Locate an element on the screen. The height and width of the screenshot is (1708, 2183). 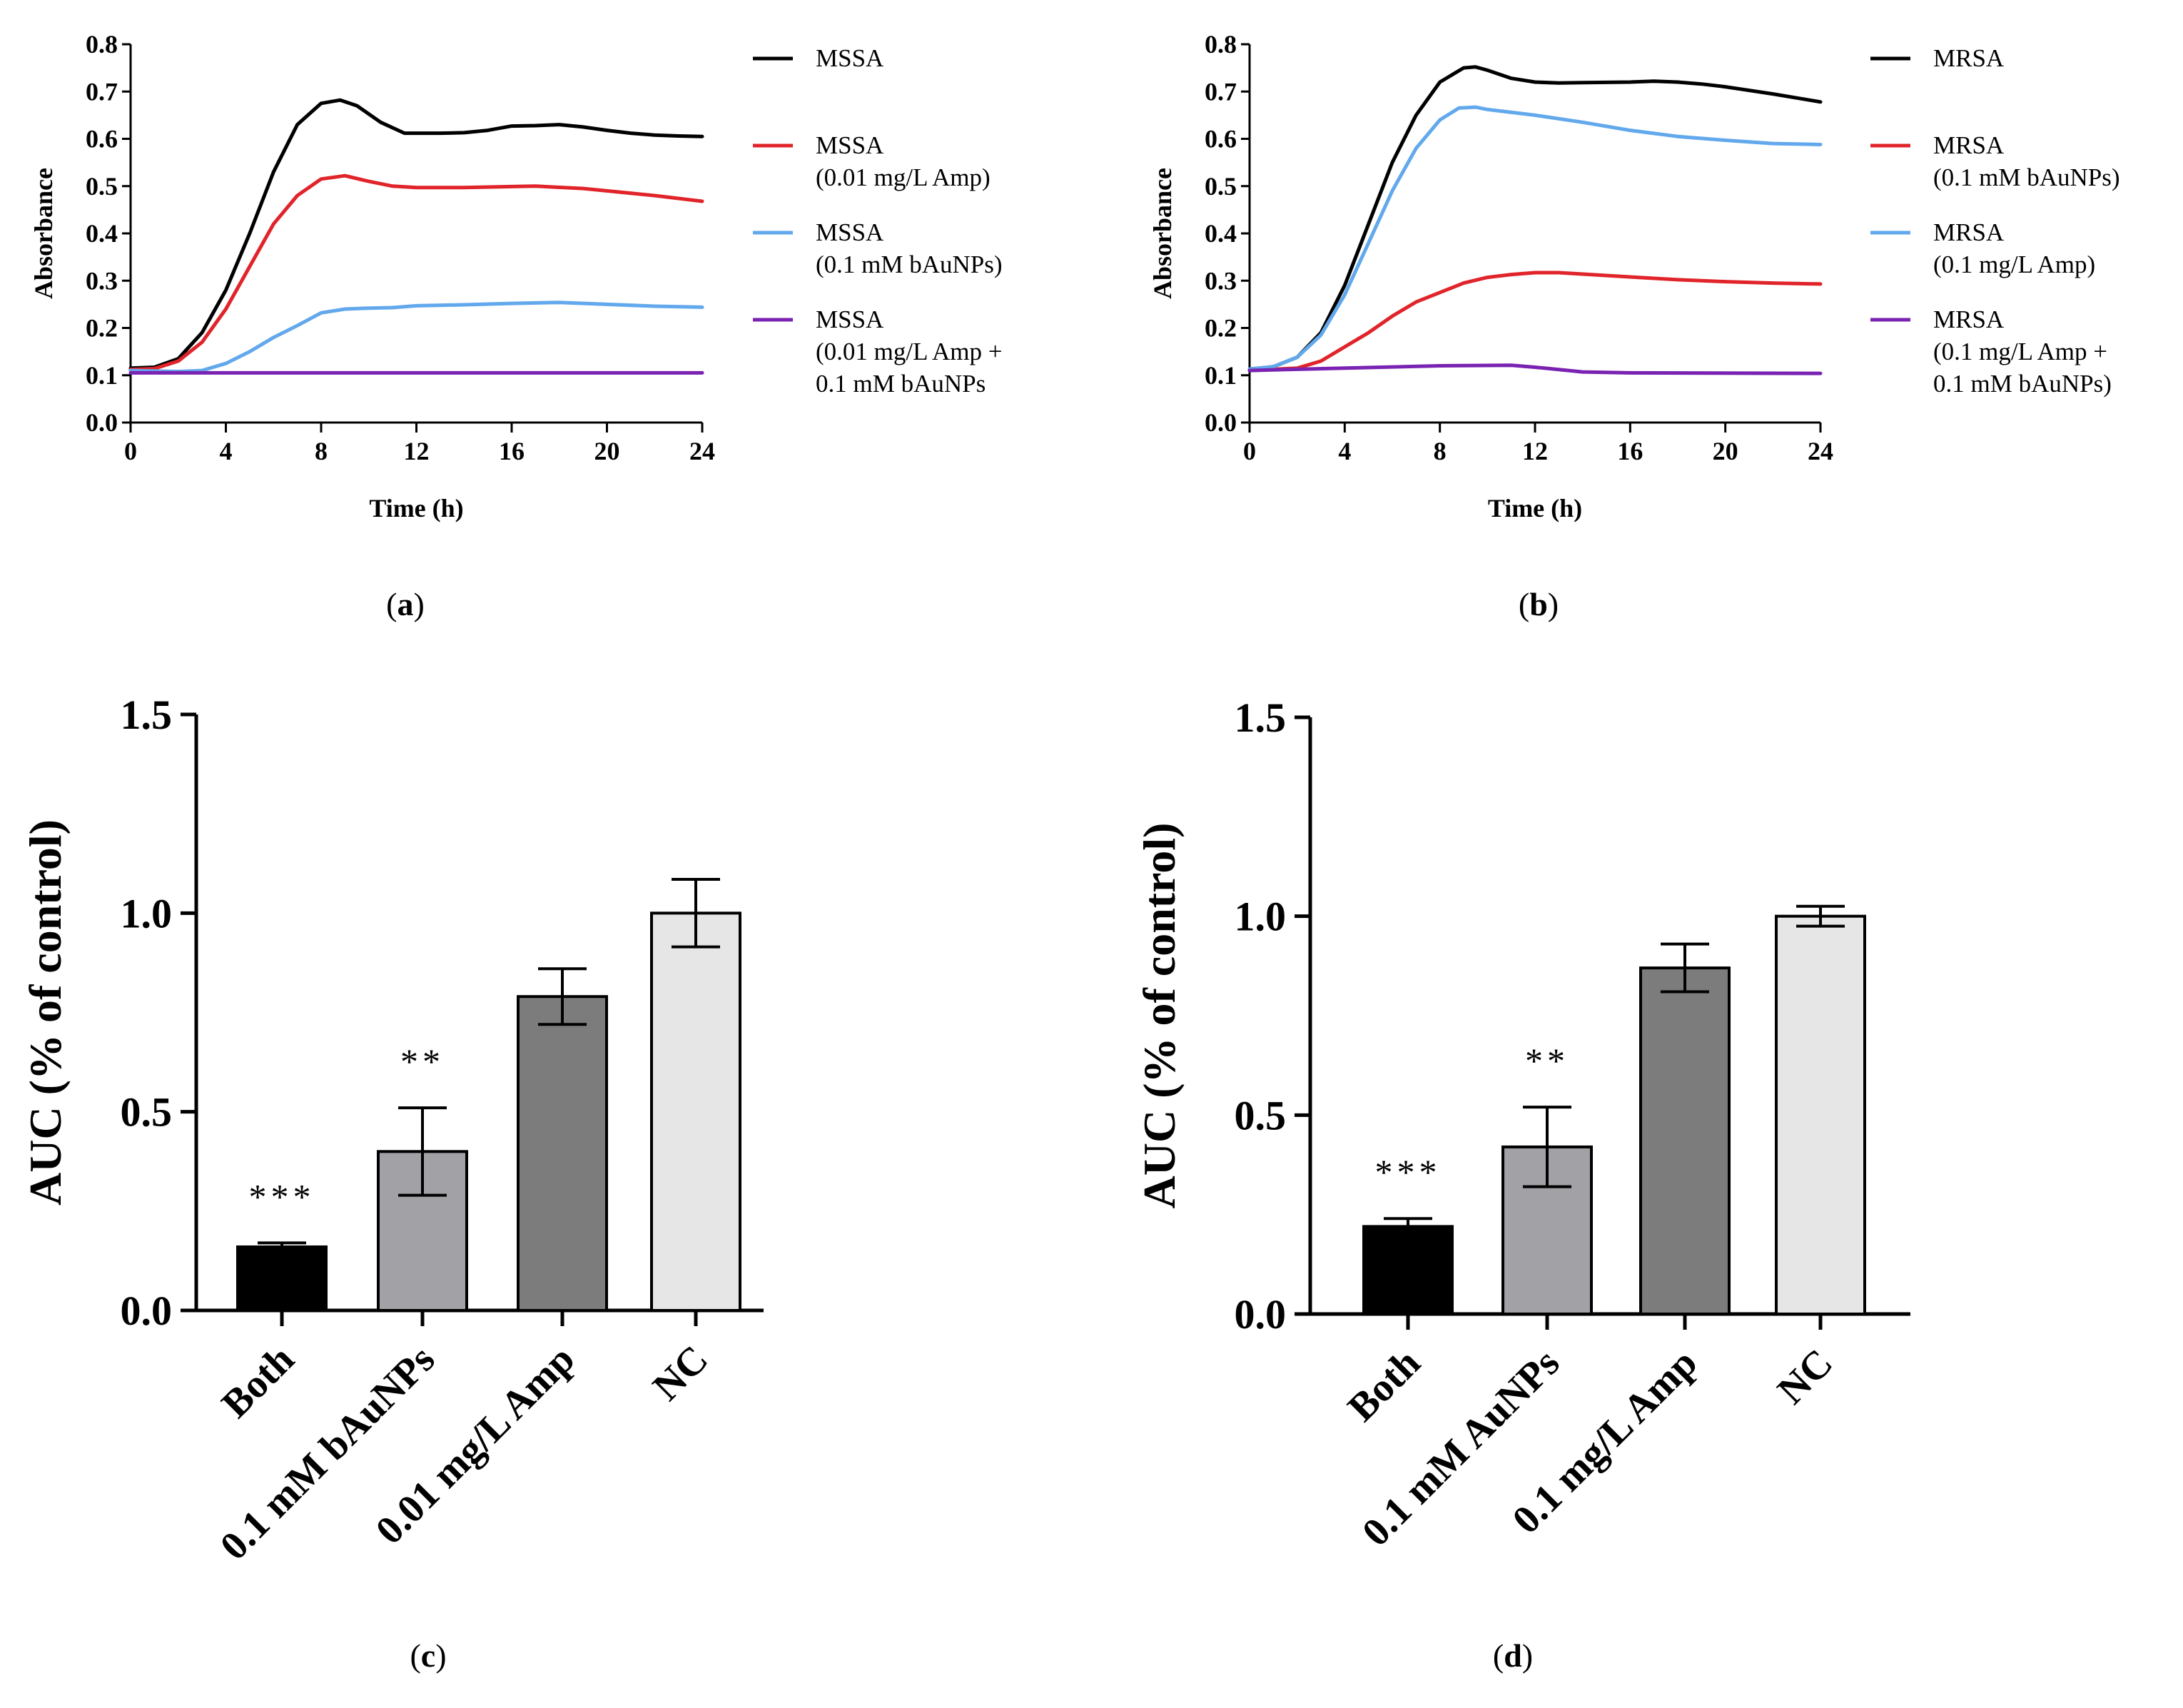
panel-label: (b) is located at coordinates (1539, 604).